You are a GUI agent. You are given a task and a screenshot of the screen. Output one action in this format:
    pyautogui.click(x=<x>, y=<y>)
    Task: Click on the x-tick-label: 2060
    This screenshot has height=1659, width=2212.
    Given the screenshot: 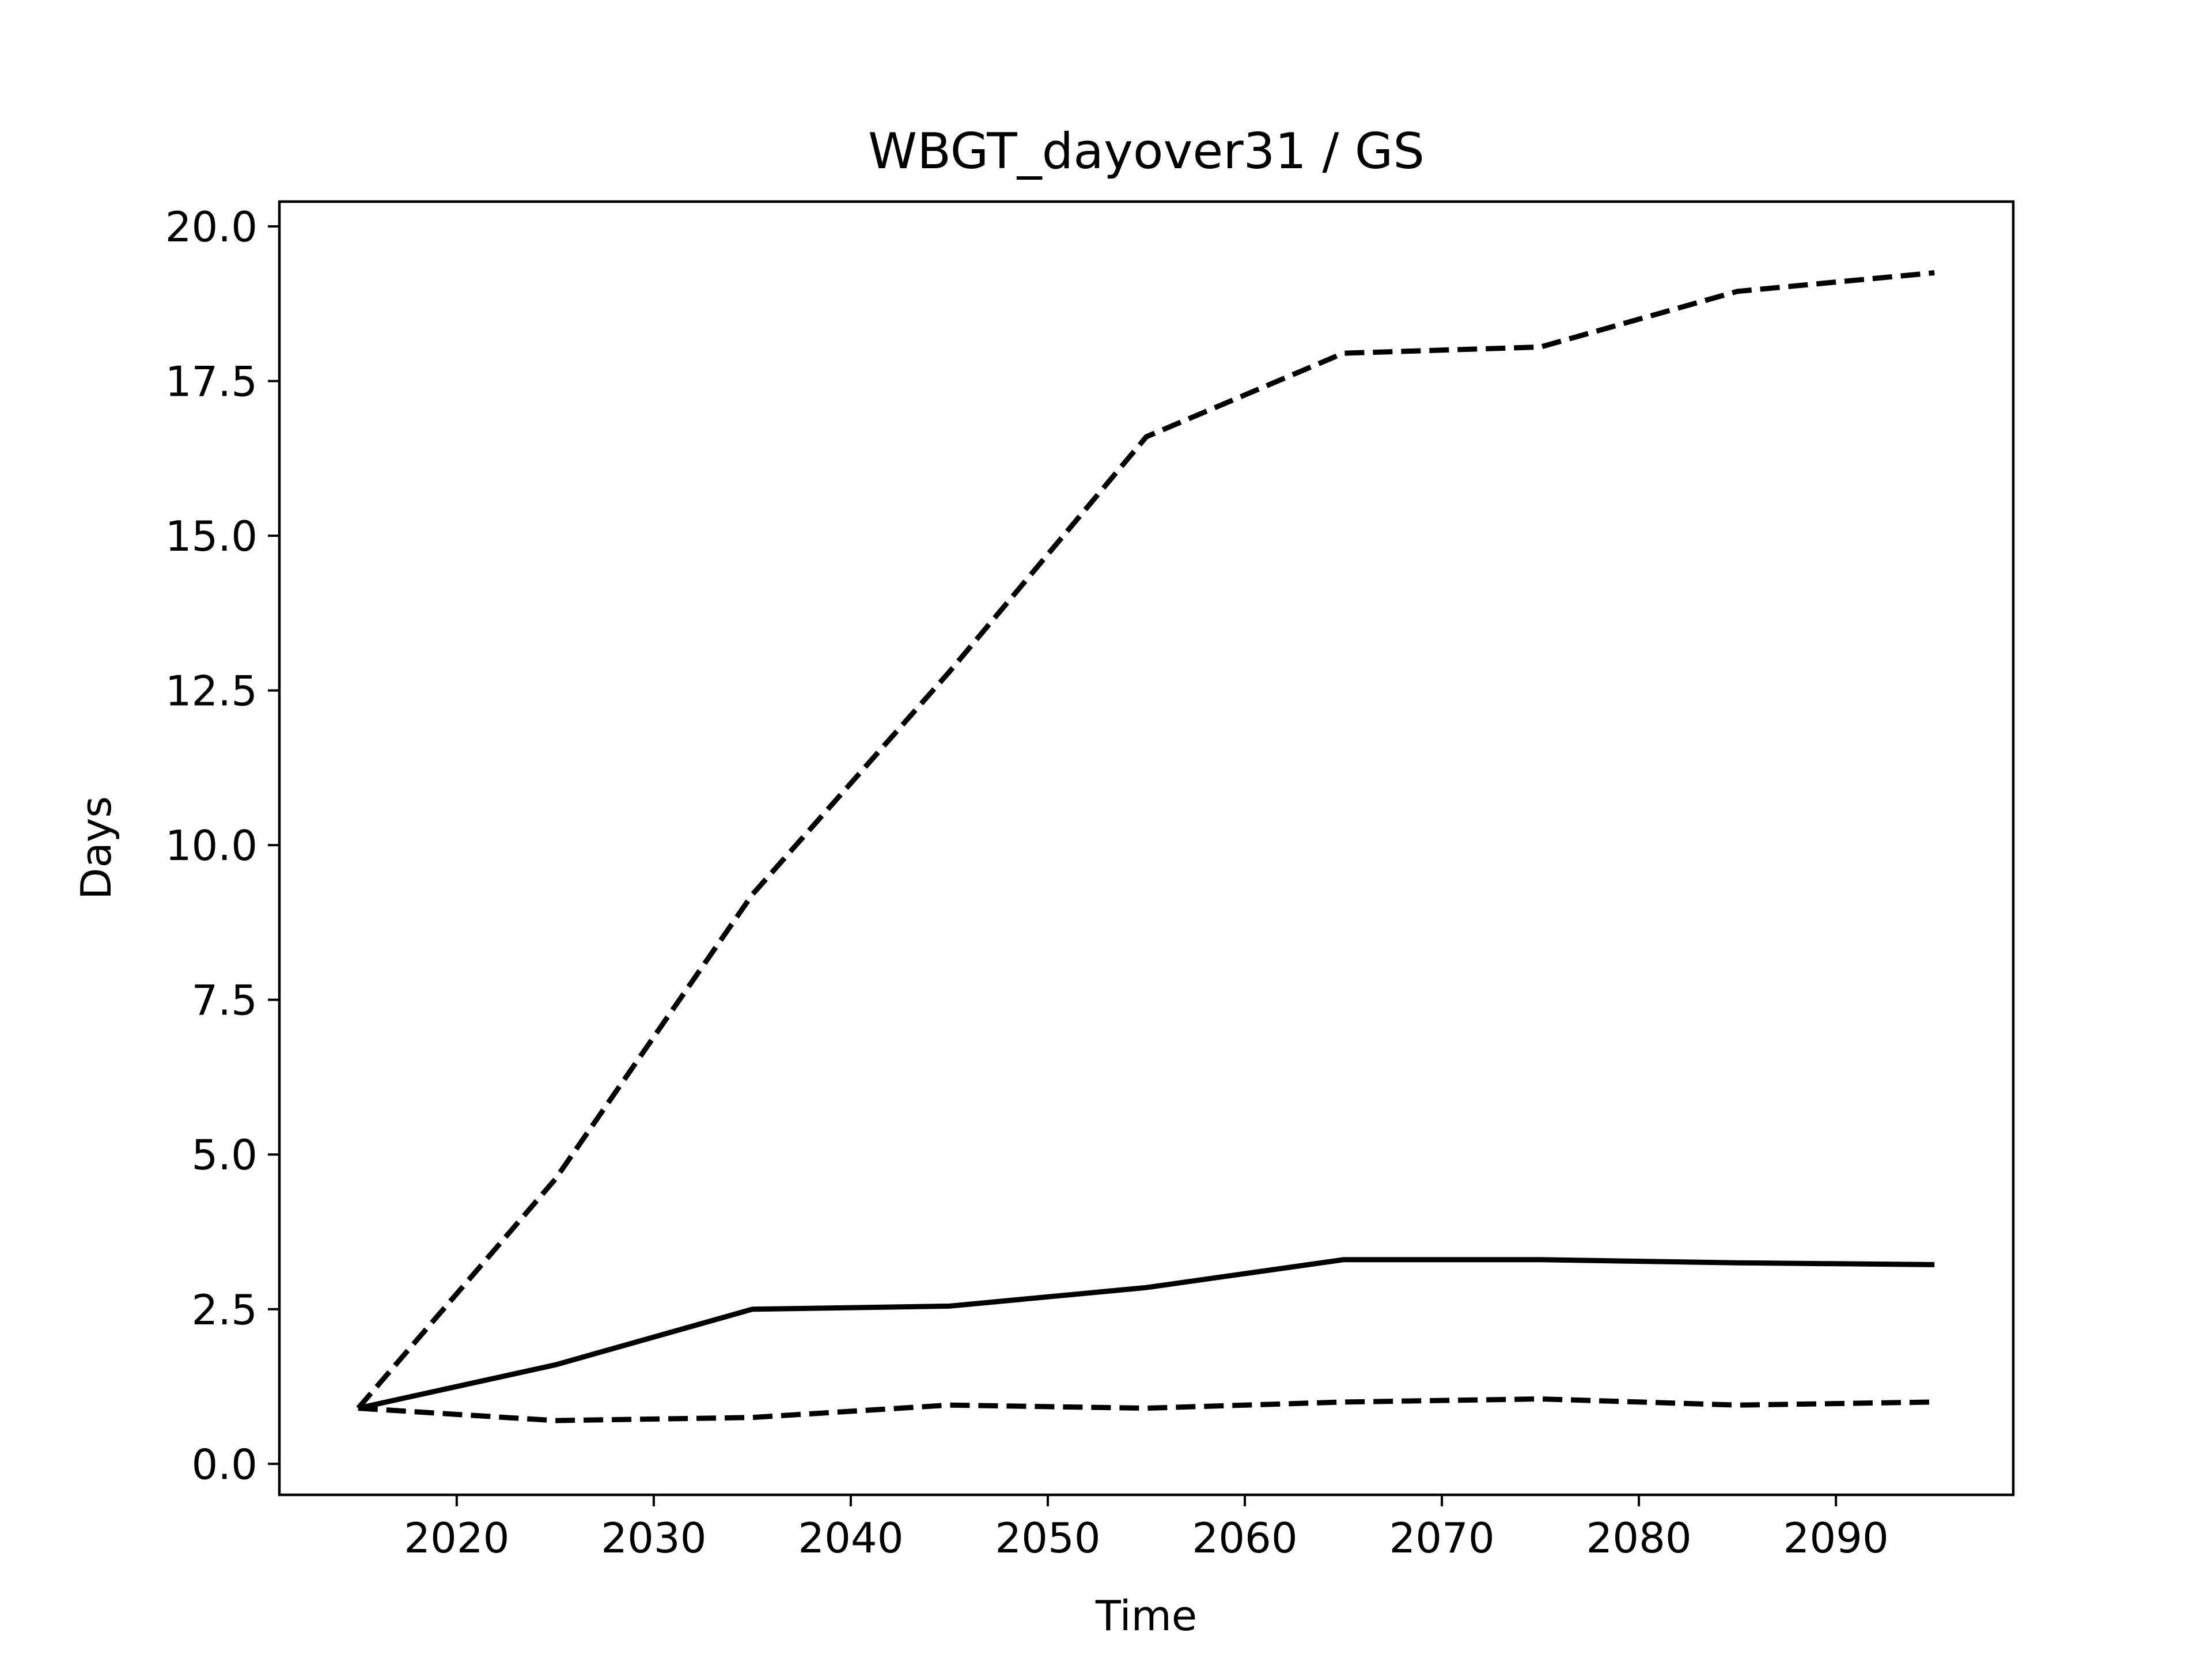 What is the action you would take?
    pyautogui.click(x=1244, y=1538)
    